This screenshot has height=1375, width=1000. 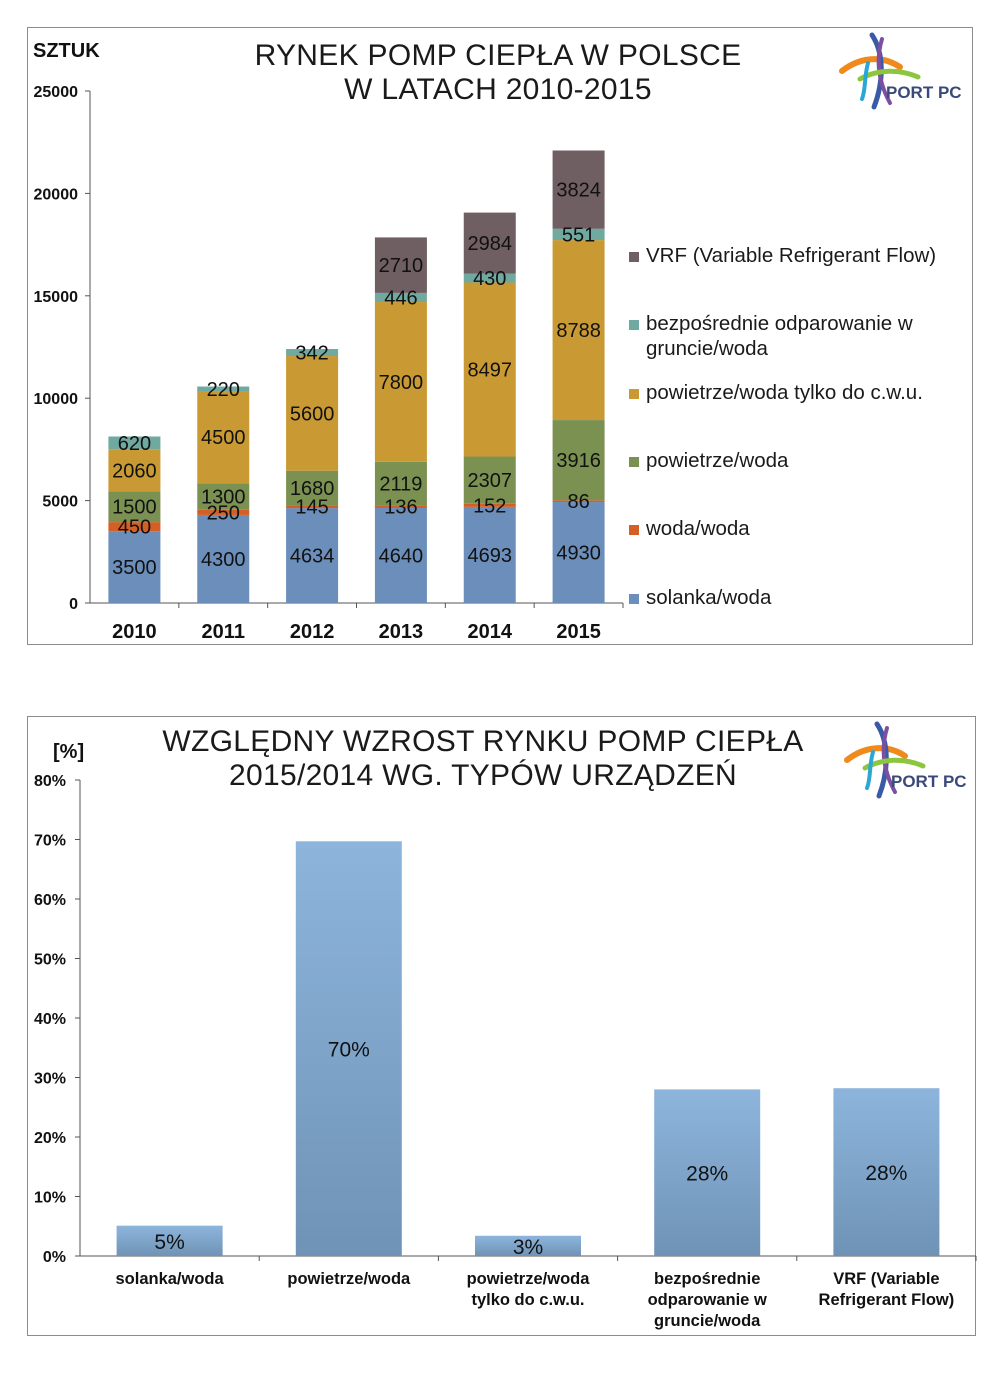 I want to click on legend-label: VRF (Variable Refrigerant Flow), so click(x=791, y=255).